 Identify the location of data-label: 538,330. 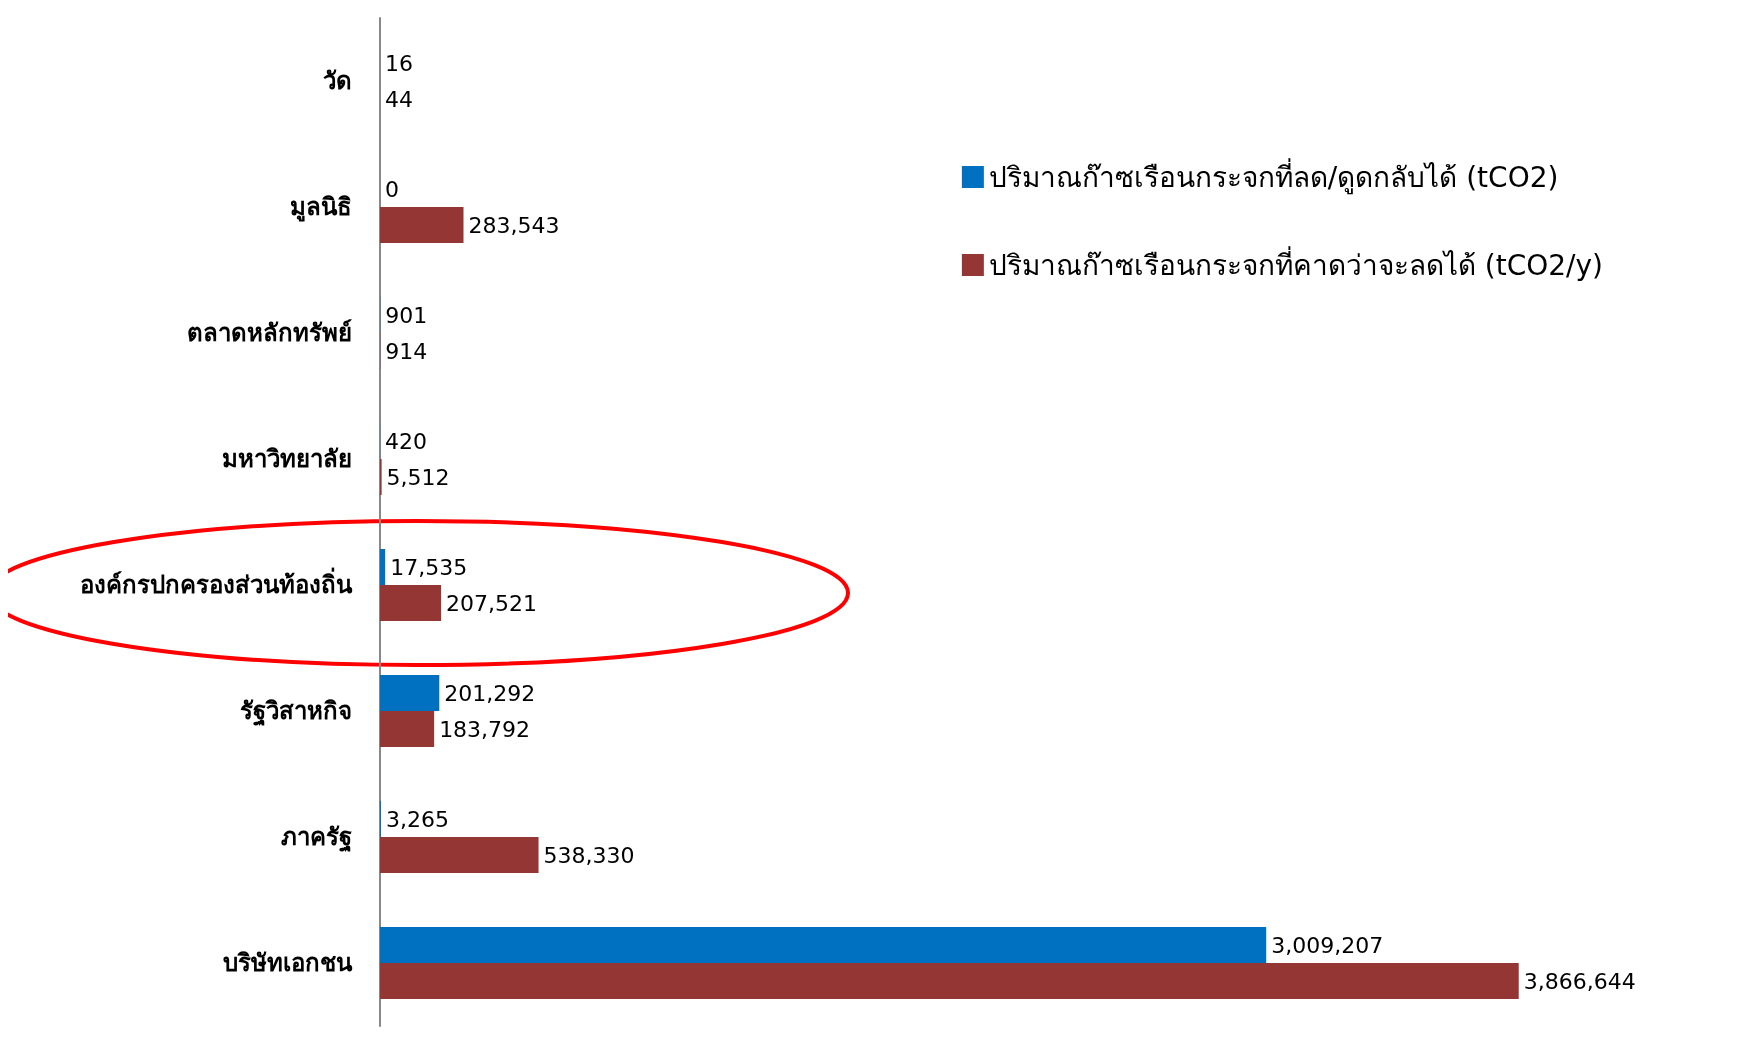
(589, 855).